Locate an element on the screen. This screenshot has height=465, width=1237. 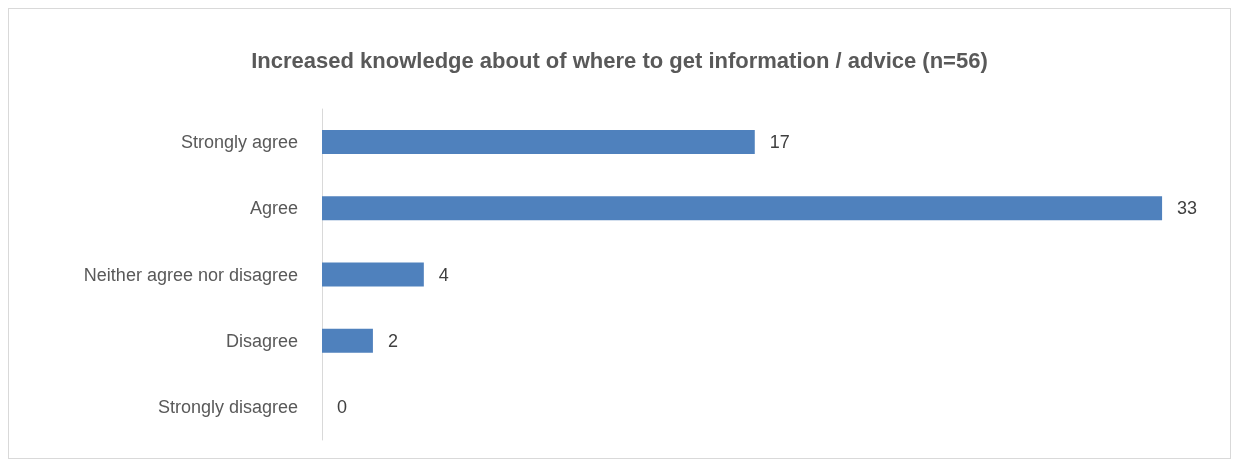
y-tick-label: Neither agree nor disagree is located at coordinates (190, 274).